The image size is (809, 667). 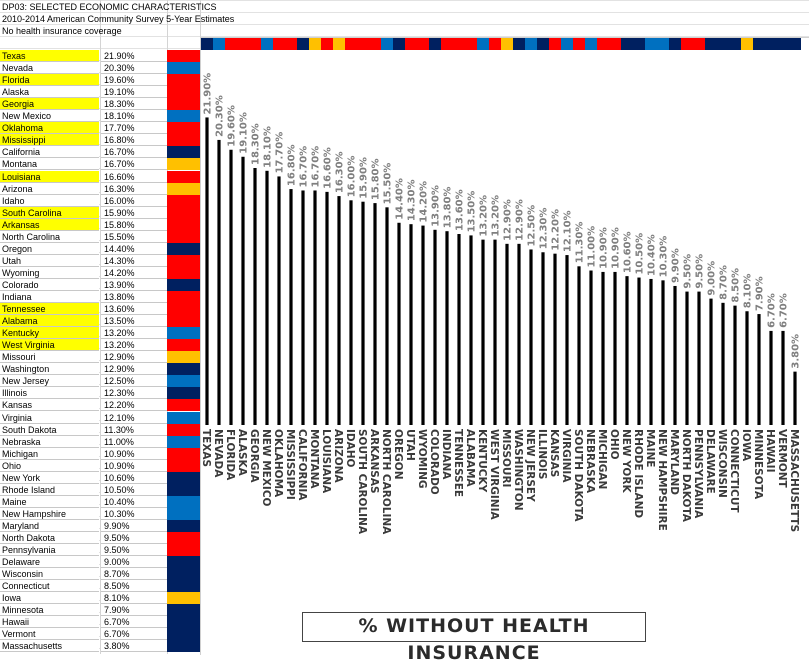 What do you see at coordinates (49, 393) in the screenshot?
I see `state-name-cell: Illinois` at bounding box center [49, 393].